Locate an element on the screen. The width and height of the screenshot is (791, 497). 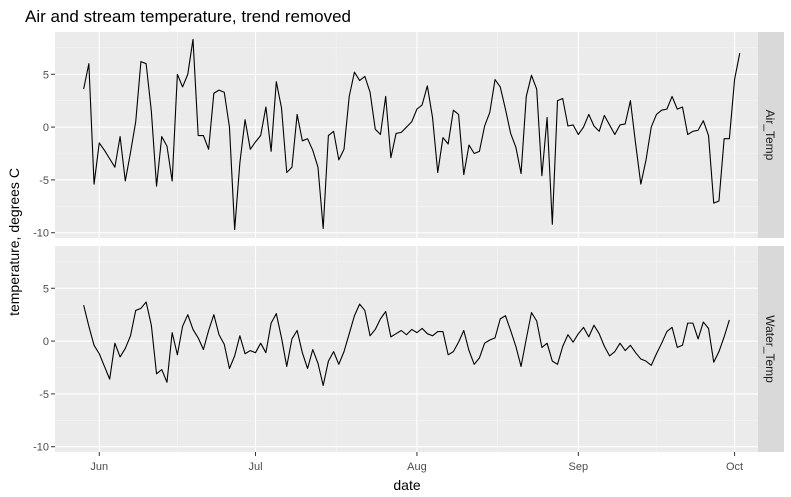
x-tick-label: Sep is located at coordinates (579, 467).